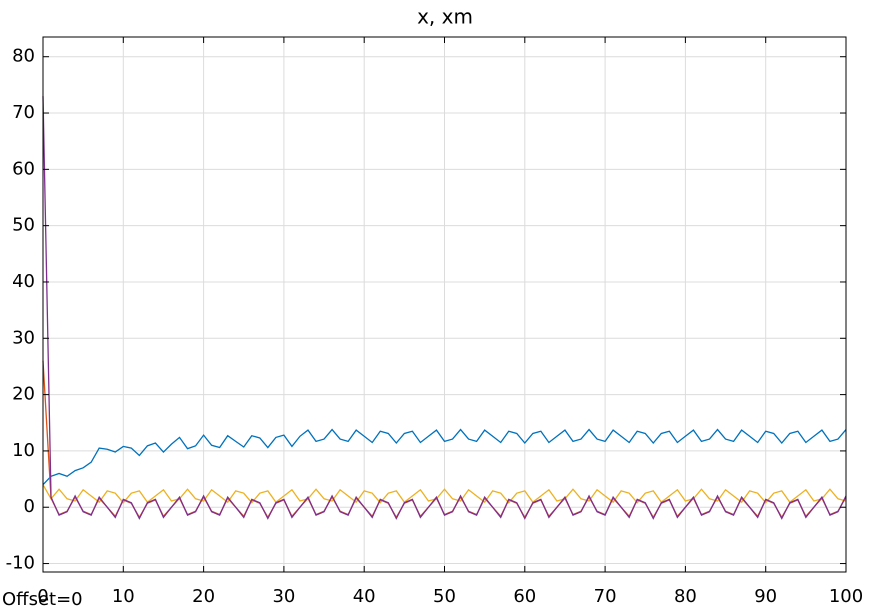 The width and height of the screenshot is (875, 616). Describe the element at coordinates (29, 506) in the screenshot. I see `y-tick-label: 0` at that location.